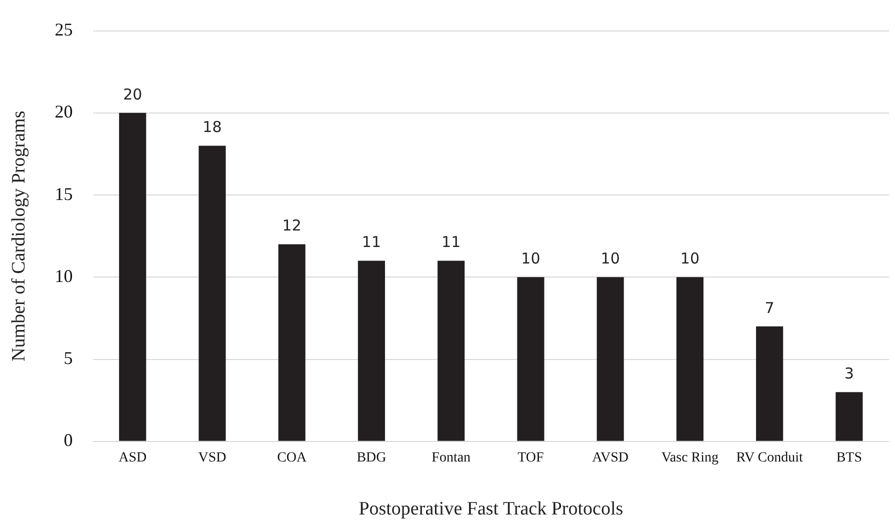 The height and width of the screenshot is (531, 895). Describe the element at coordinates (371, 458) in the screenshot. I see `x-tick-label: BDG` at that location.